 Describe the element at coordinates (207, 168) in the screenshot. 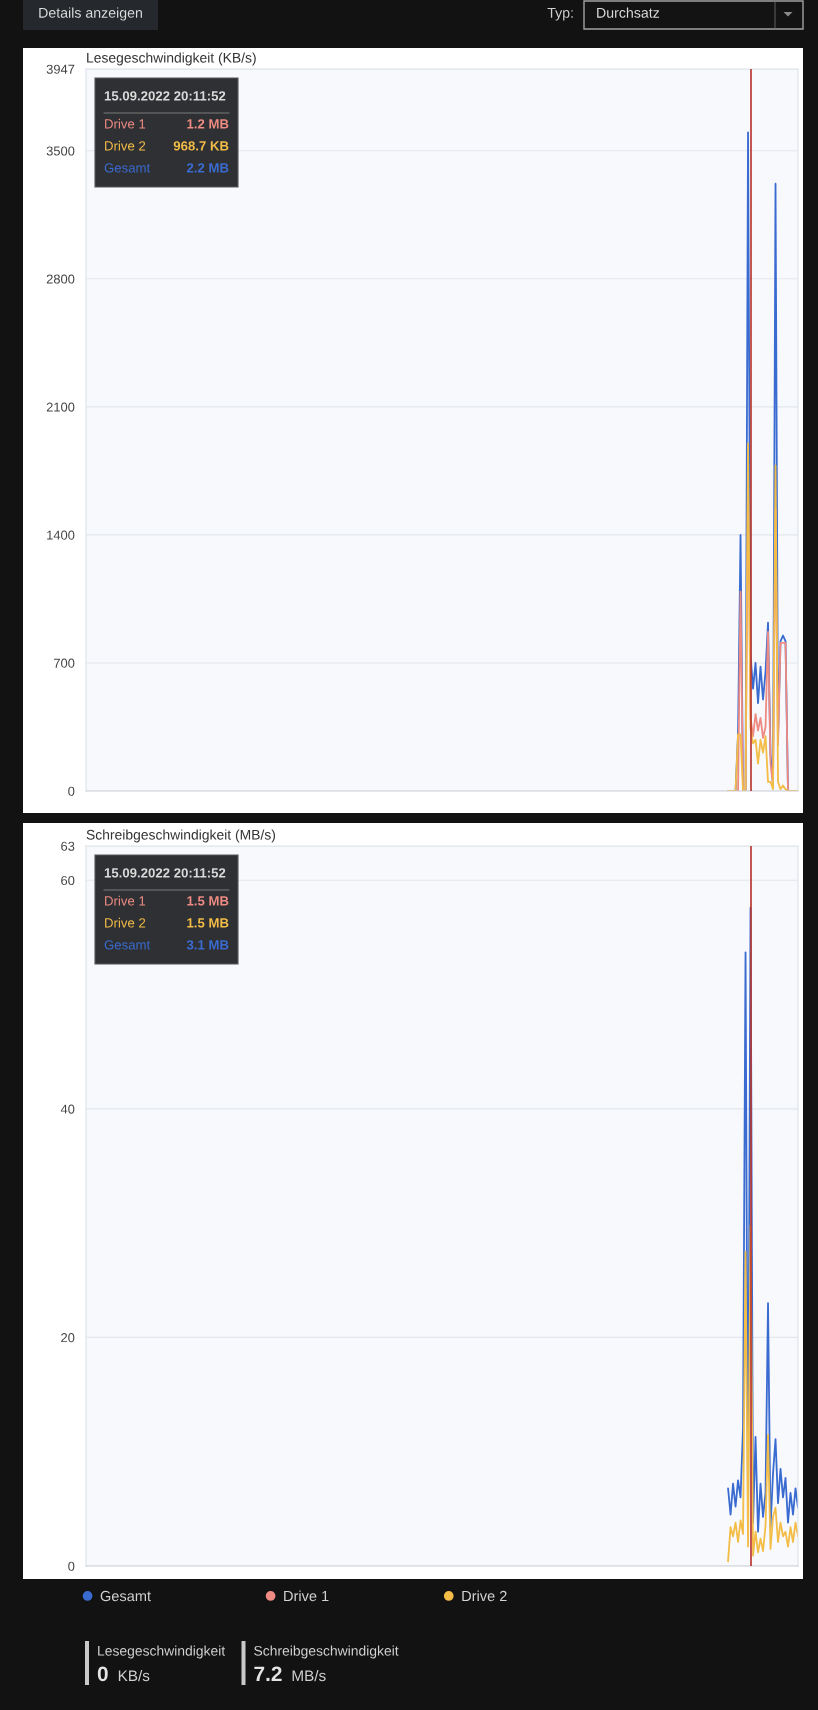

I see `annotation: 2.2 MB` at that location.